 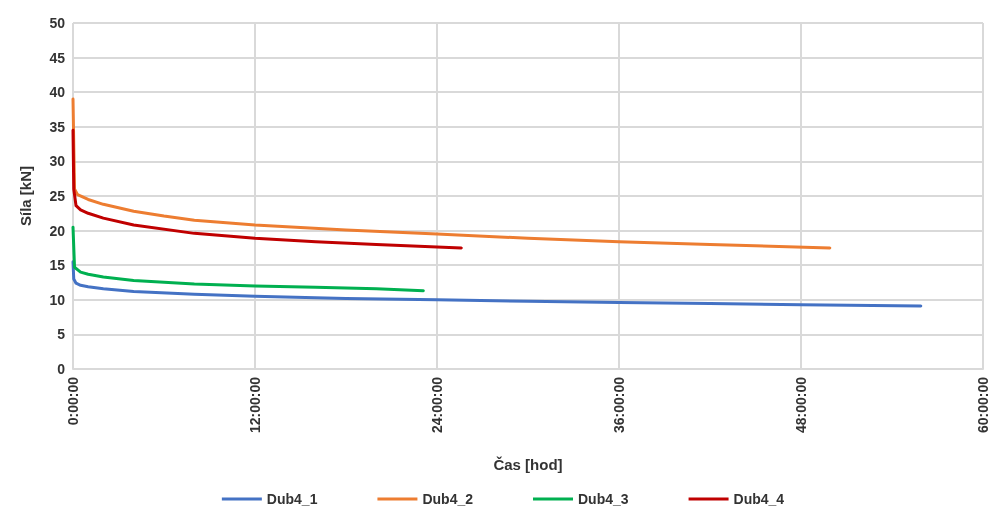 What do you see at coordinates (61, 334) in the screenshot?
I see `y-tick-label: 5` at bounding box center [61, 334].